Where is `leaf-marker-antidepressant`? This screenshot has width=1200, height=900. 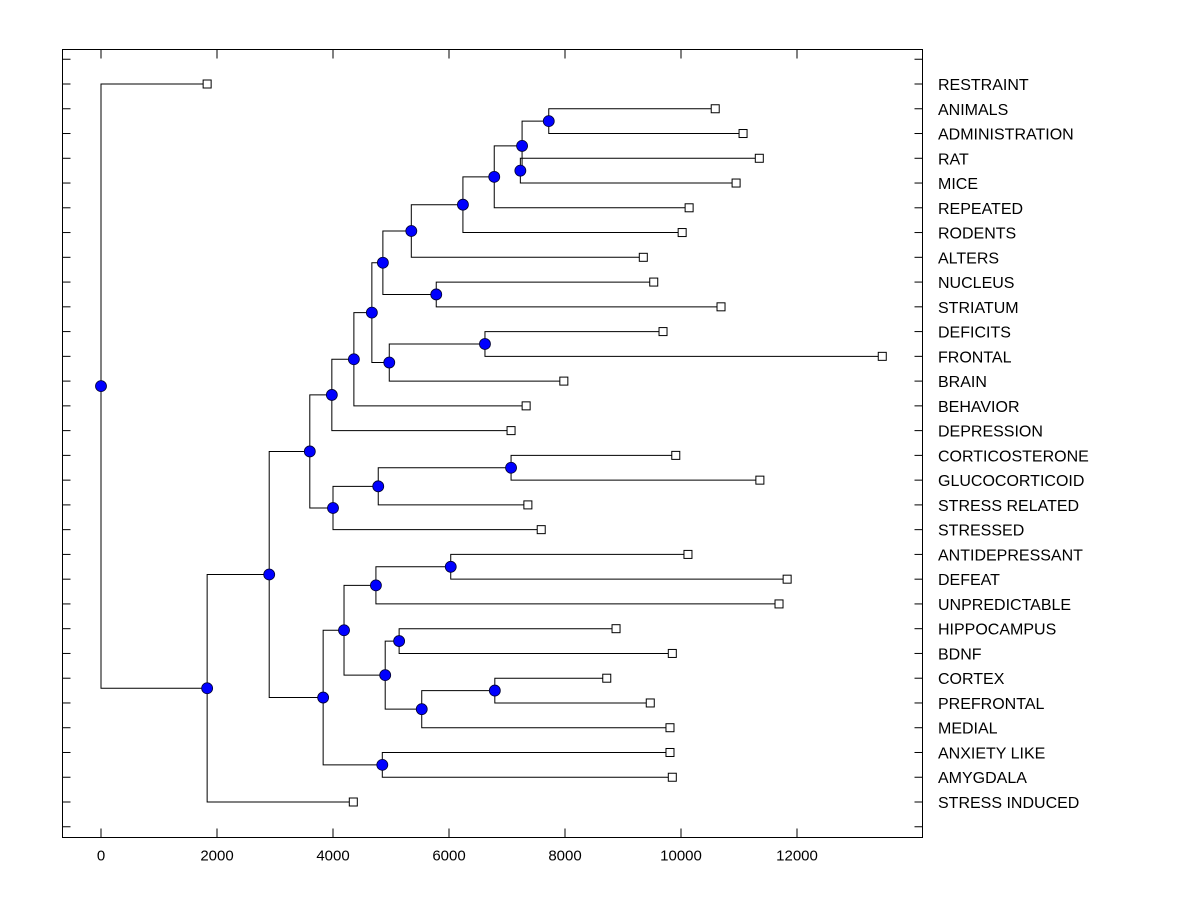
leaf-marker-antidepressant is located at coordinates (688, 554).